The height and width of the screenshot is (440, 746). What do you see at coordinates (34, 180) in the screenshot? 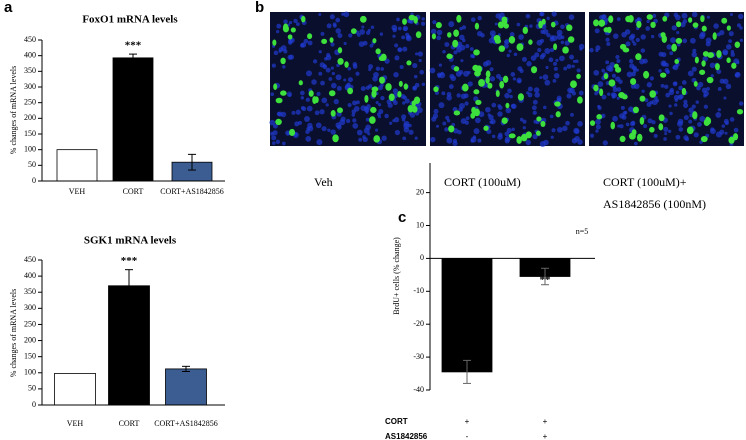
I see `y-tick-label: 0` at bounding box center [34, 180].